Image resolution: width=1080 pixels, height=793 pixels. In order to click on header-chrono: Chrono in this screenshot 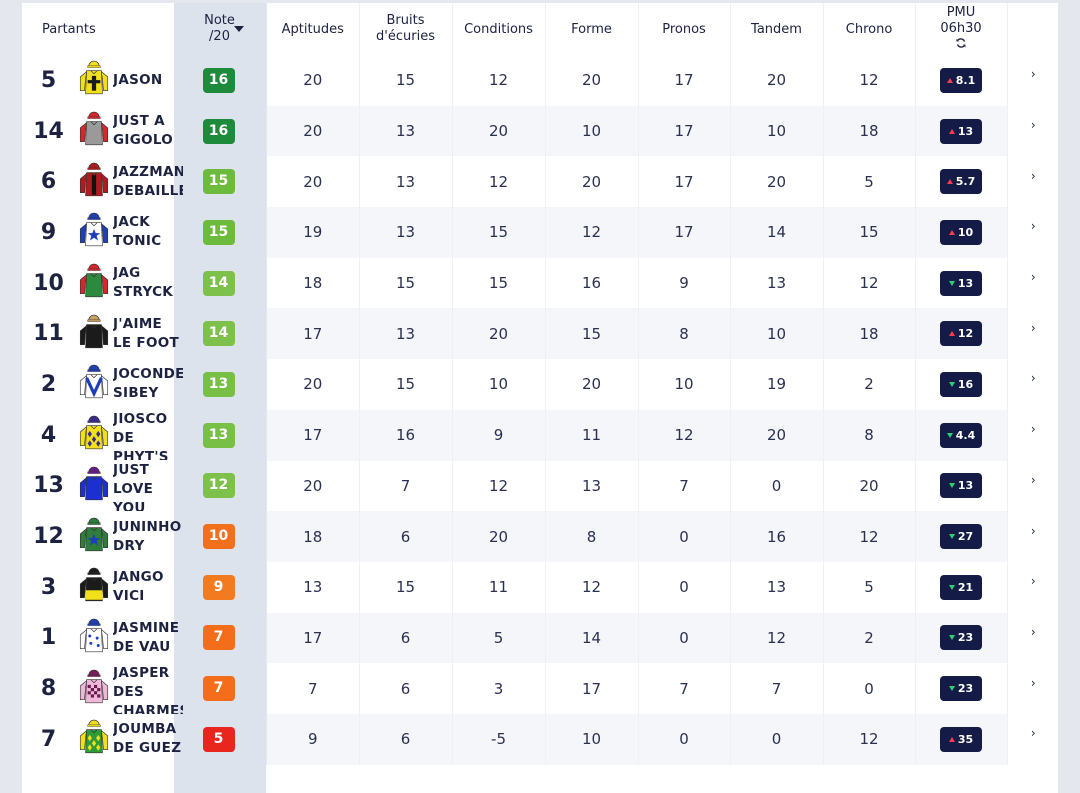, I will do `click(869, 29)`.